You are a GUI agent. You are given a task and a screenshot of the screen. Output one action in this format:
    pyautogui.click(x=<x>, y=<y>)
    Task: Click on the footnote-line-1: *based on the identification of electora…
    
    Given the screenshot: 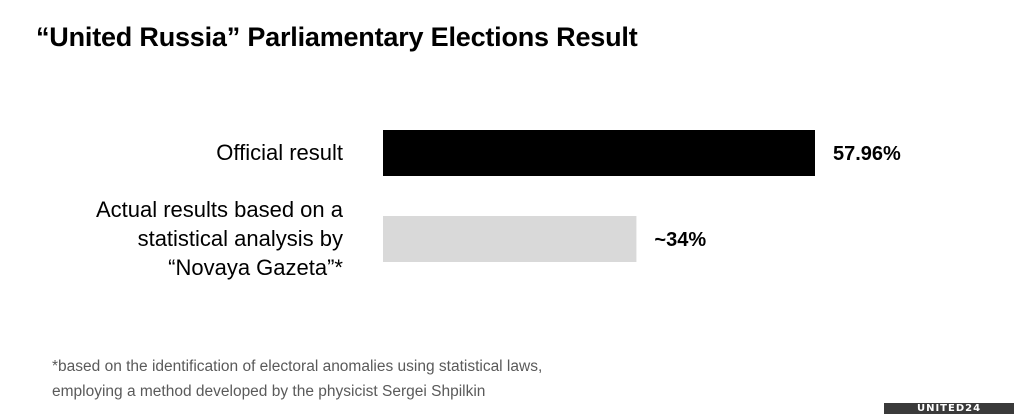 What is the action you would take?
    pyautogui.click(x=297, y=366)
    